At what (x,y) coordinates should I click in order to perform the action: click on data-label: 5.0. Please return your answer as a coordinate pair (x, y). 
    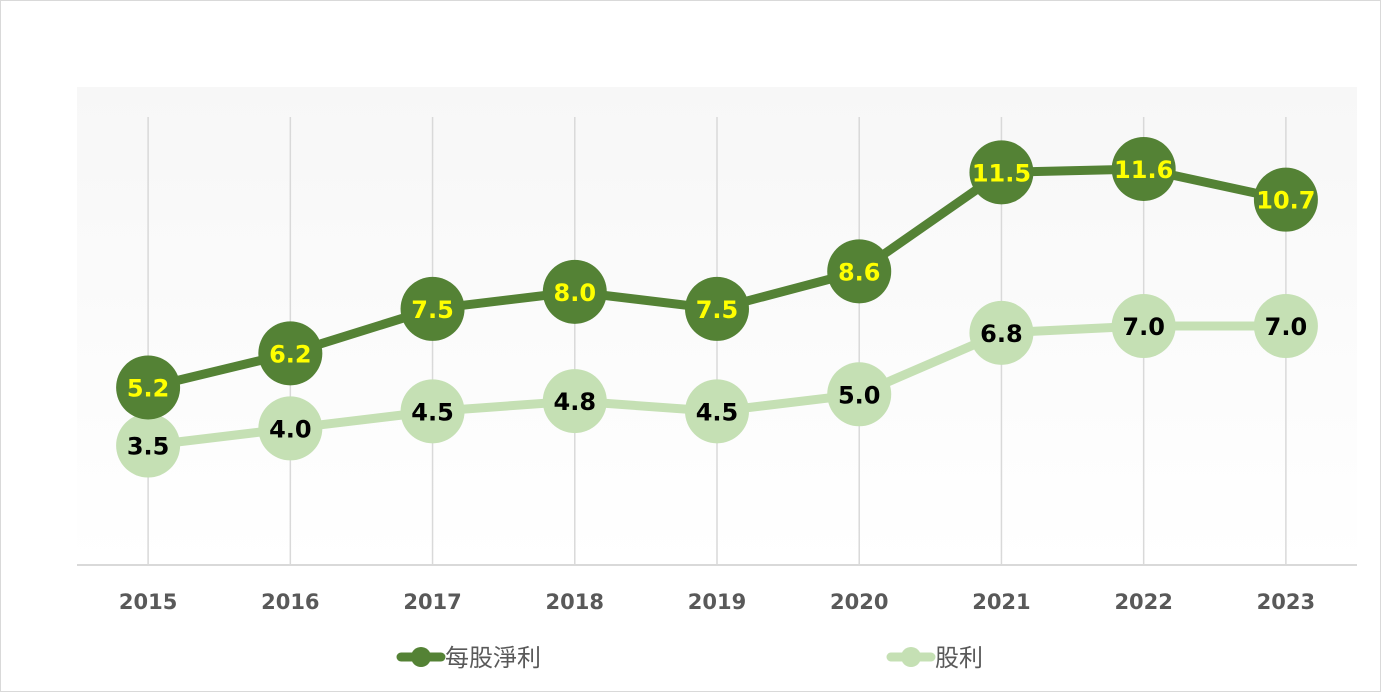
    Looking at the image, I should click on (859, 395).